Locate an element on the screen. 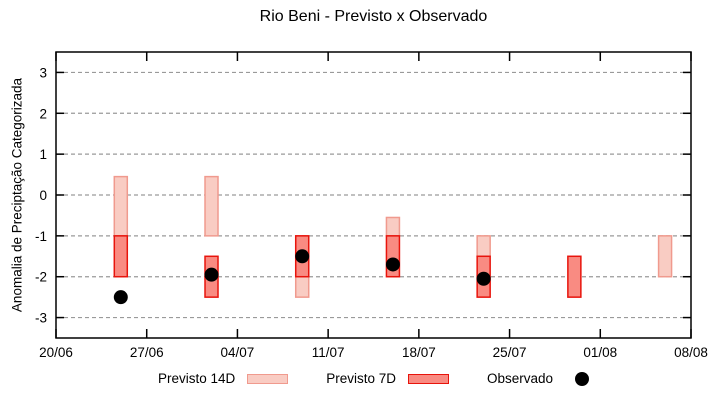  x-tick-label: 08/08 is located at coordinates (691, 352).